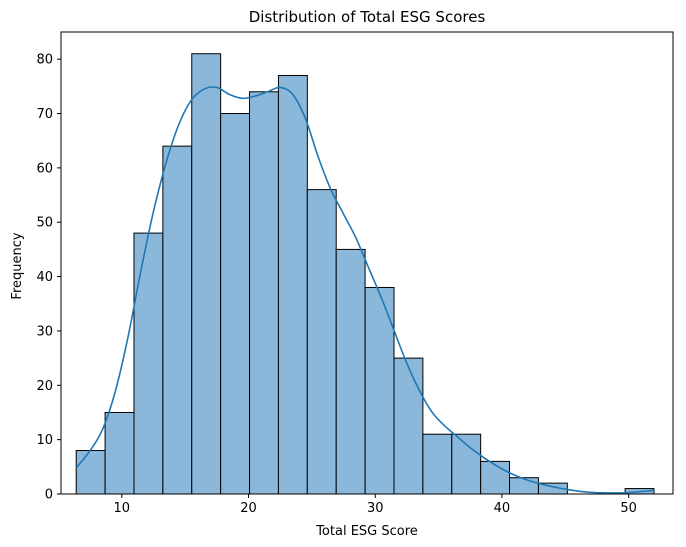  Describe the element at coordinates (17, 265) in the screenshot. I see `y-axis-label: Frequency` at that location.